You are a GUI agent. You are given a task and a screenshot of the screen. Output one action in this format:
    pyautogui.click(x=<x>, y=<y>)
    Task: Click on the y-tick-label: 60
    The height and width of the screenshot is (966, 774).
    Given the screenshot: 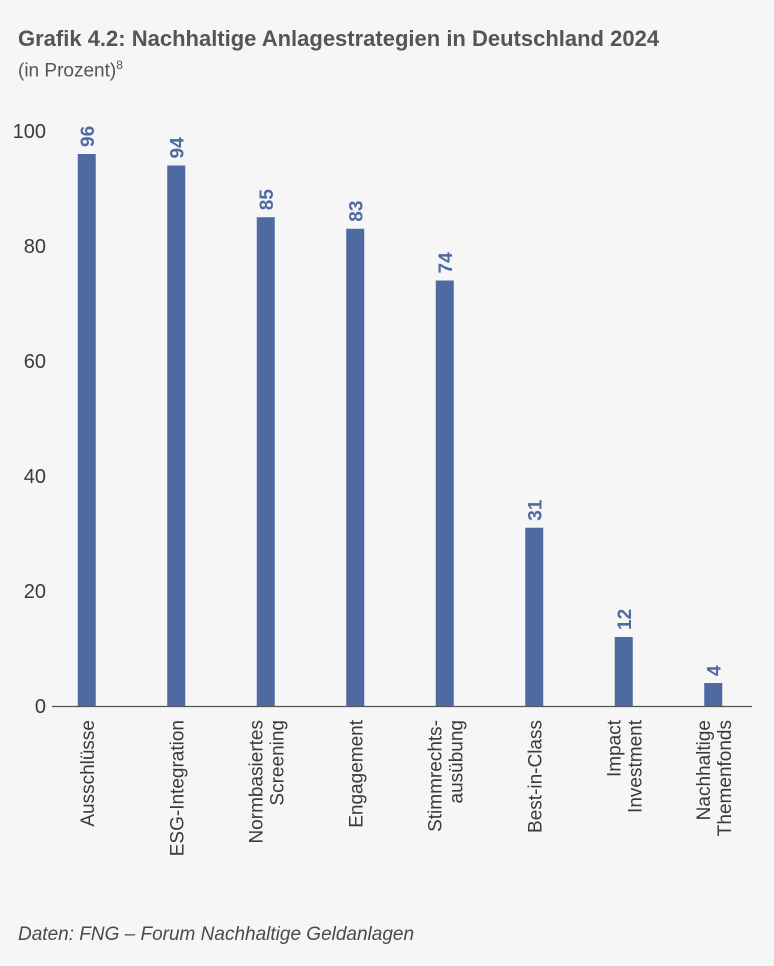 What is the action you would take?
    pyautogui.click(x=35, y=362)
    